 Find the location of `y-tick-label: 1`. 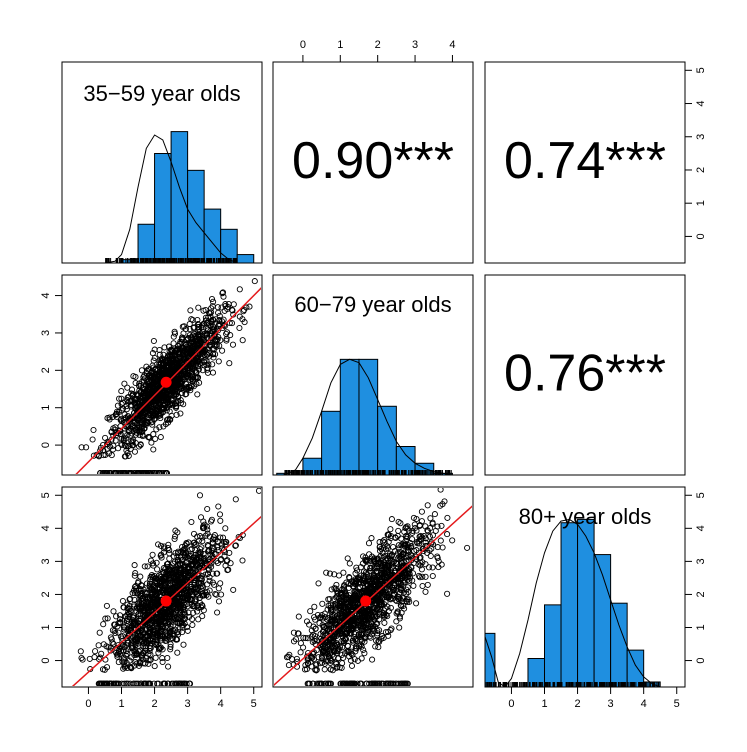

y-tick-label: 1 is located at coordinates (46, 408).